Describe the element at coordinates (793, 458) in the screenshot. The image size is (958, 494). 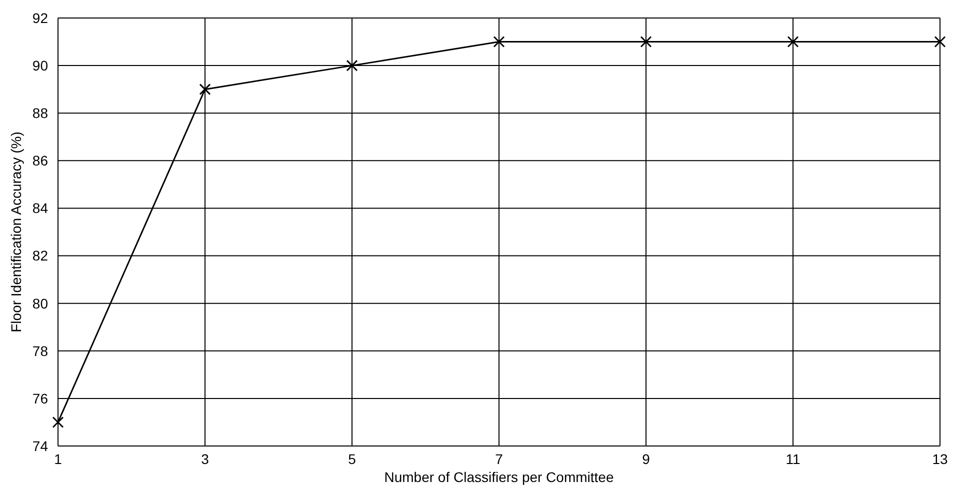
I see `x-tick-label: 11` at that location.